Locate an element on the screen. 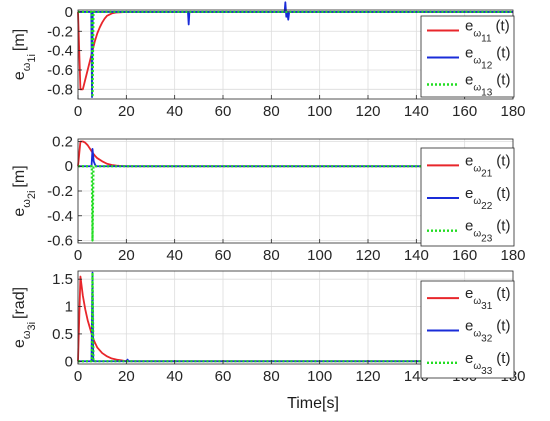 Image resolution: width=550 pixels, height=421 pixels. legend: eω21(t) eω22(t) eω23(t) is located at coordinates (467, 197).